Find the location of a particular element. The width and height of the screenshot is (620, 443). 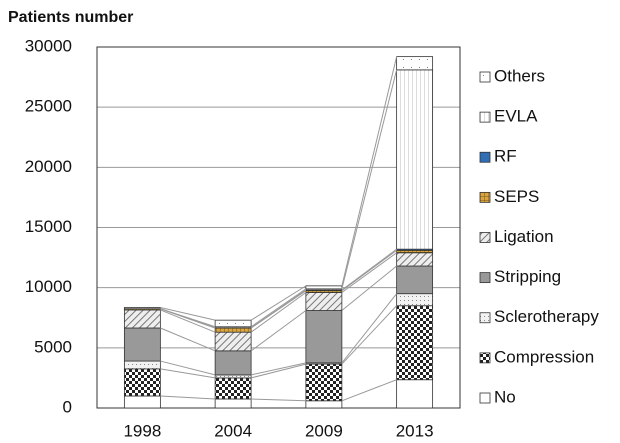

y-tick-label: 30000 is located at coordinates (48, 45).